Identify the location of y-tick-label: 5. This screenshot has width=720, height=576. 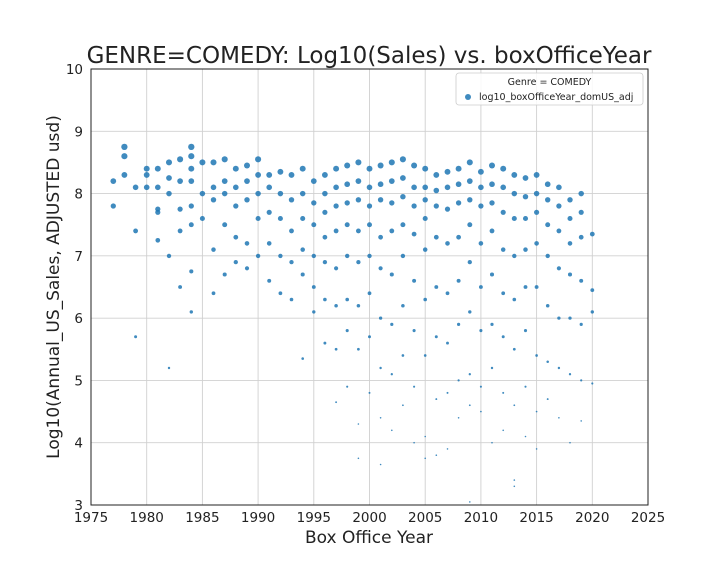
(78, 381).